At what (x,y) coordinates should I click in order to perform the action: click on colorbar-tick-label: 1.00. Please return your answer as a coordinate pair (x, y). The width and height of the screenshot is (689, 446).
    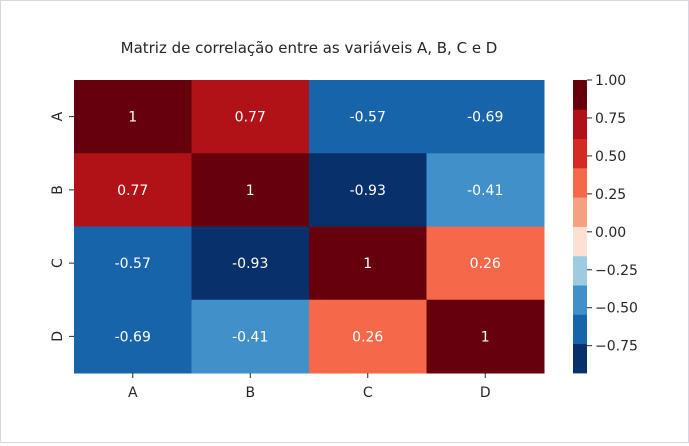
    Looking at the image, I should click on (610, 81).